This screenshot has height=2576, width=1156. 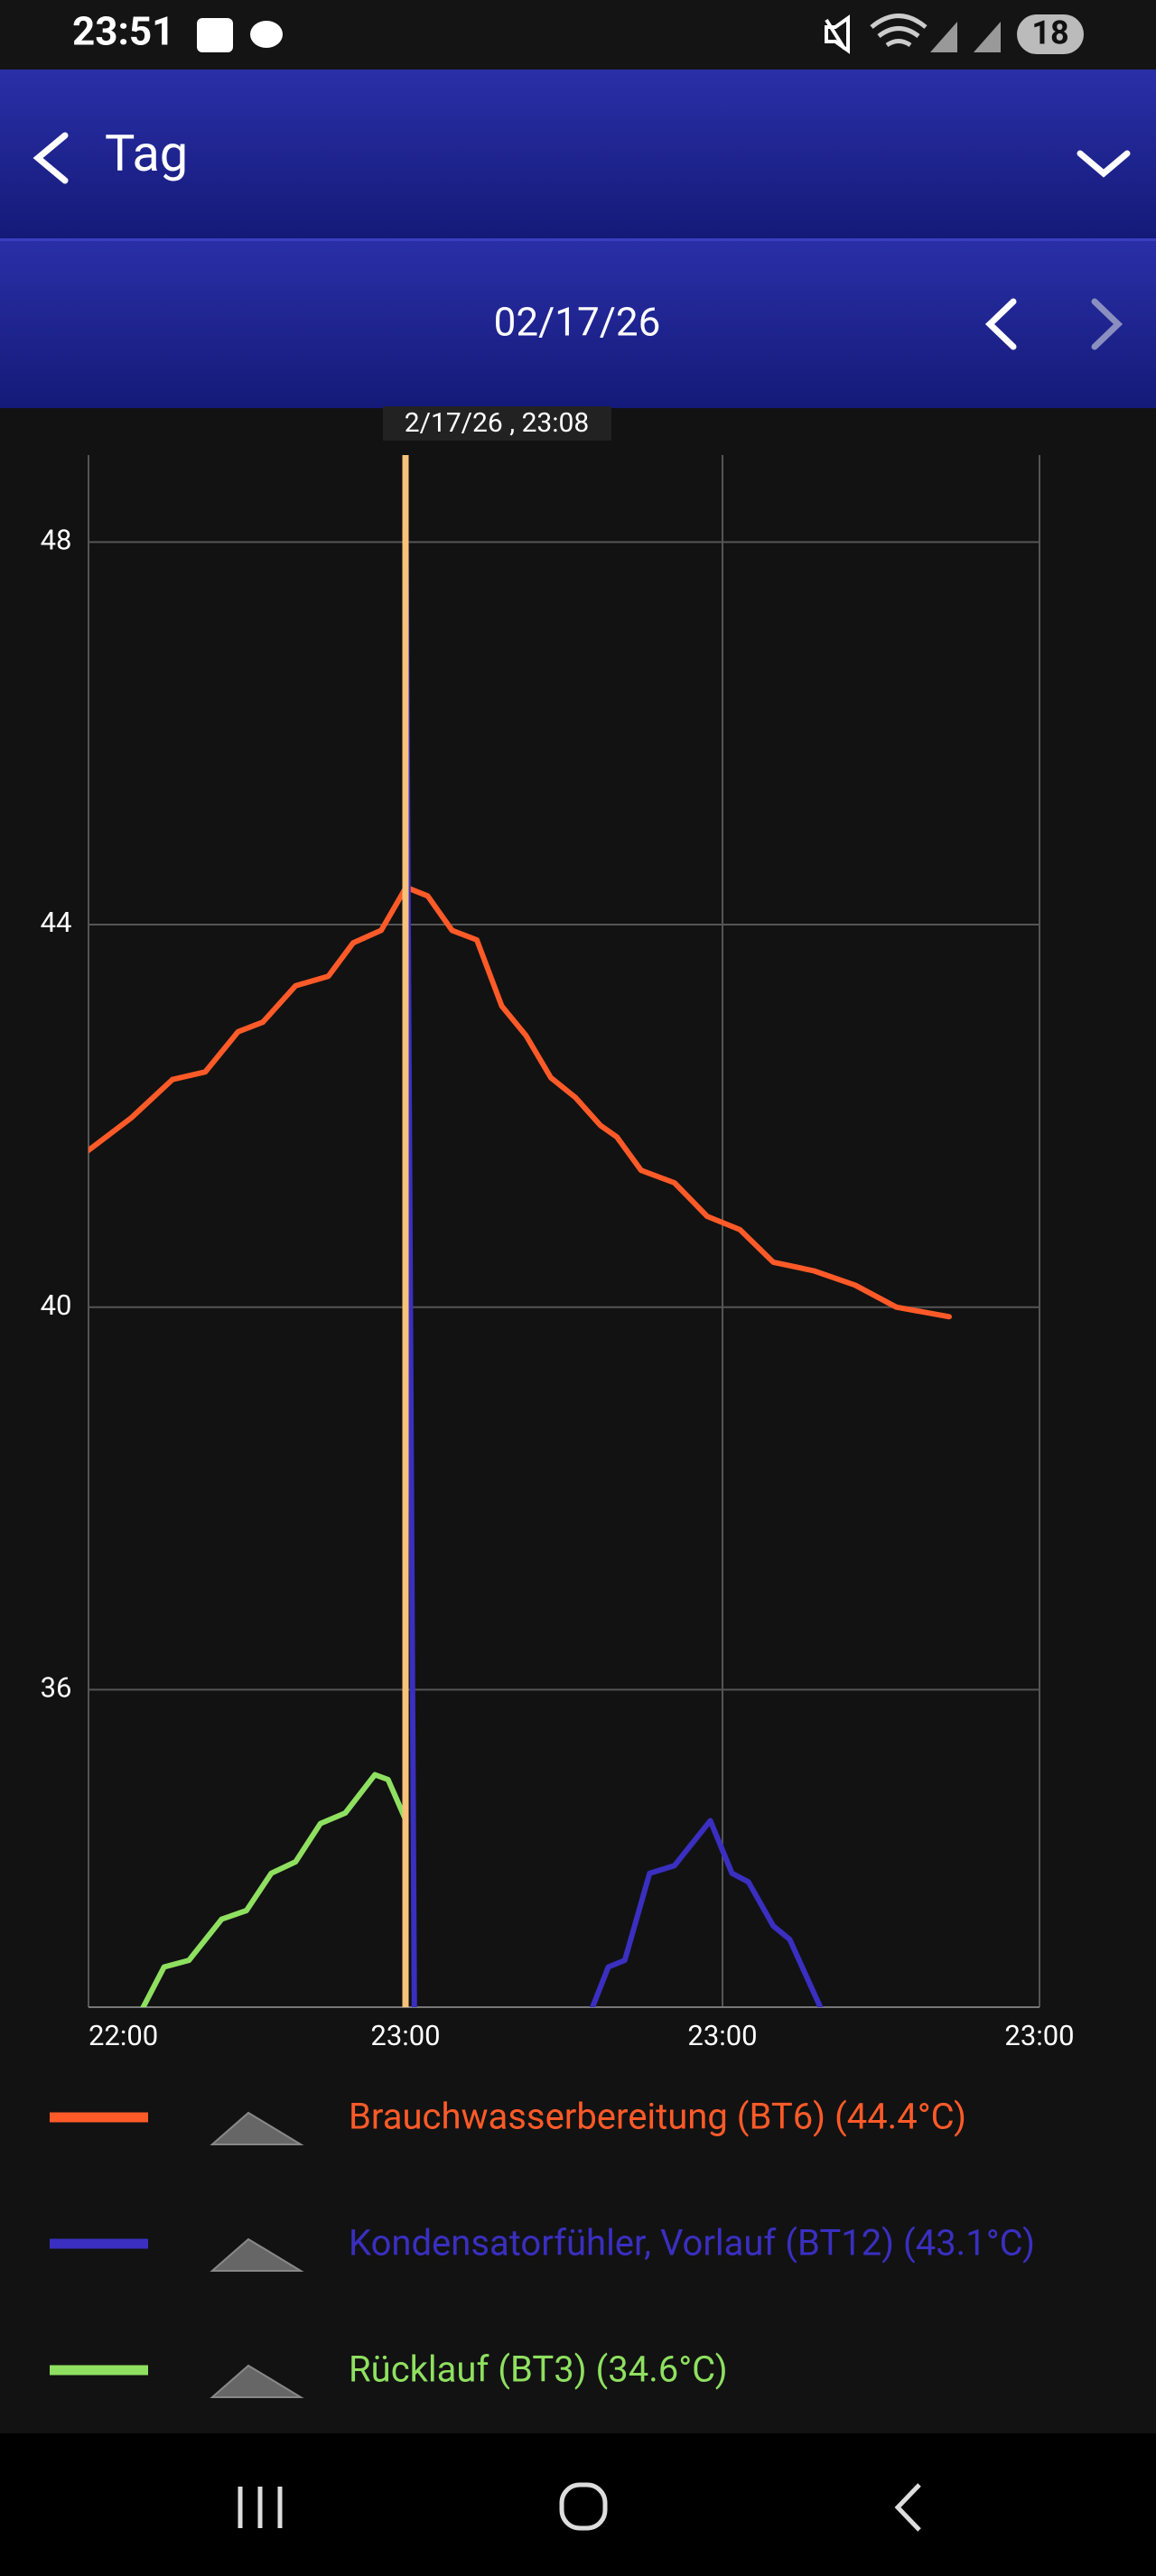 What do you see at coordinates (56, 1305) in the screenshot?
I see `y-tick-label: 40` at bounding box center [56, 1305].